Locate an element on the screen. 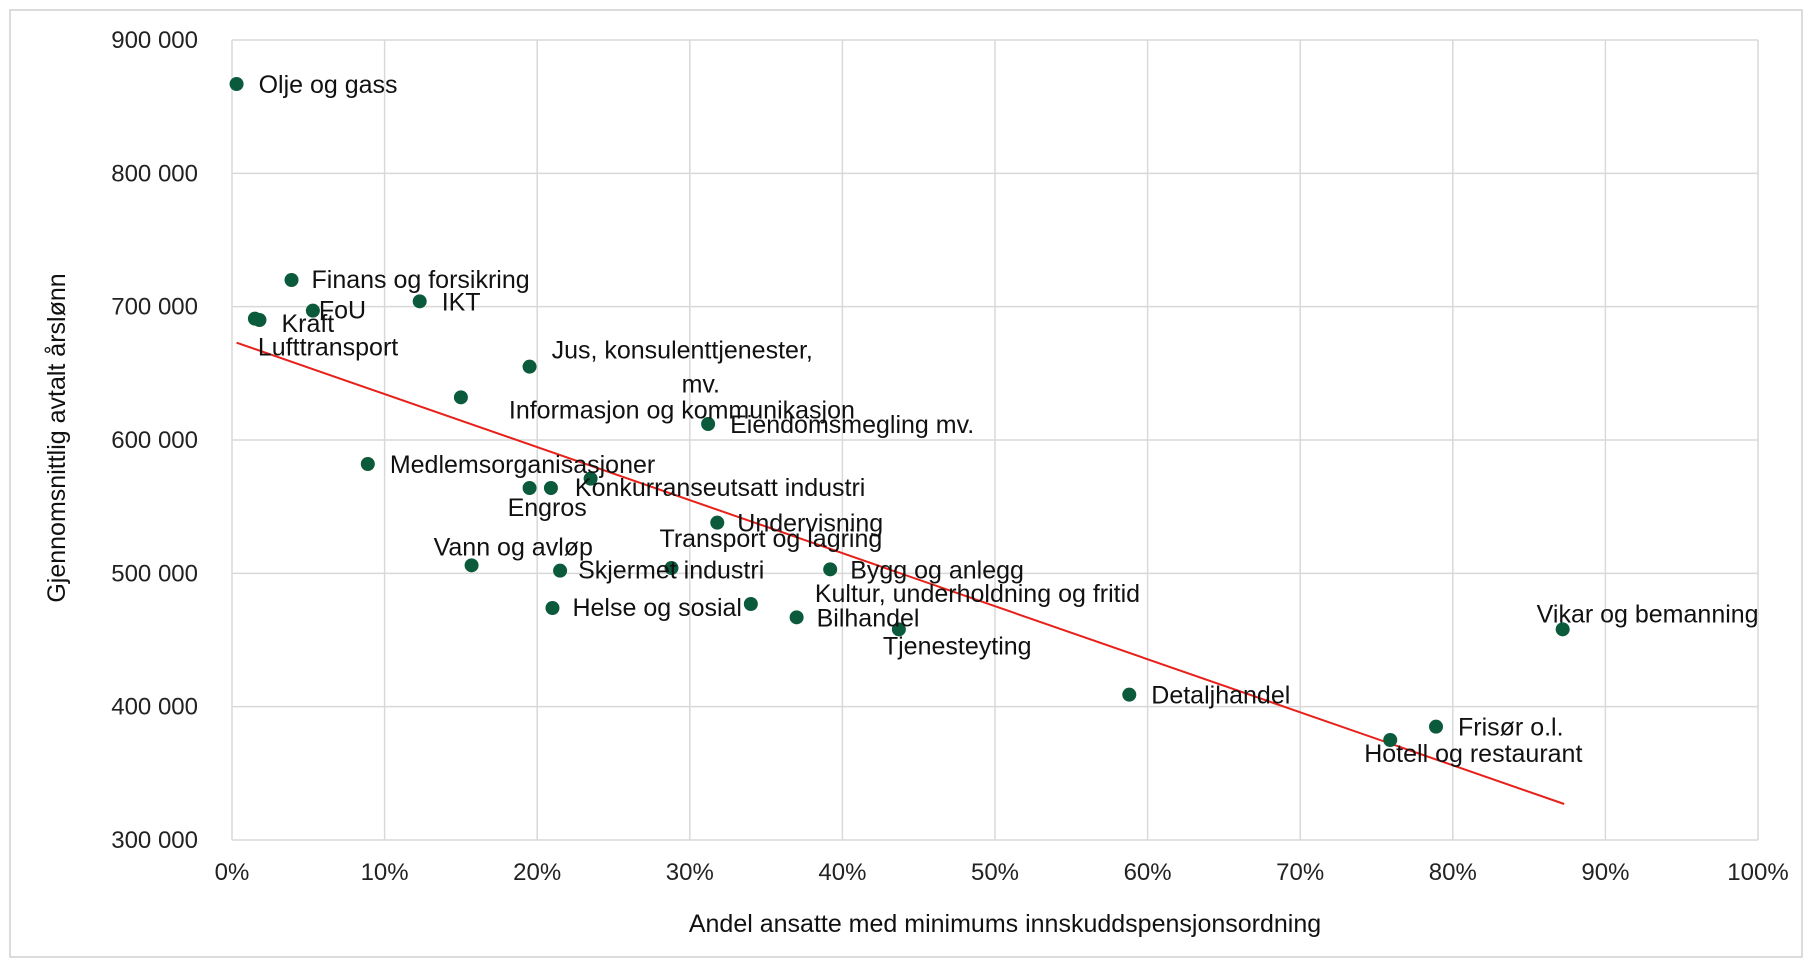 The width and height of the screenshot is (1812, 967). y-tick-label: 900 000 is located at coordinates (154, 40).